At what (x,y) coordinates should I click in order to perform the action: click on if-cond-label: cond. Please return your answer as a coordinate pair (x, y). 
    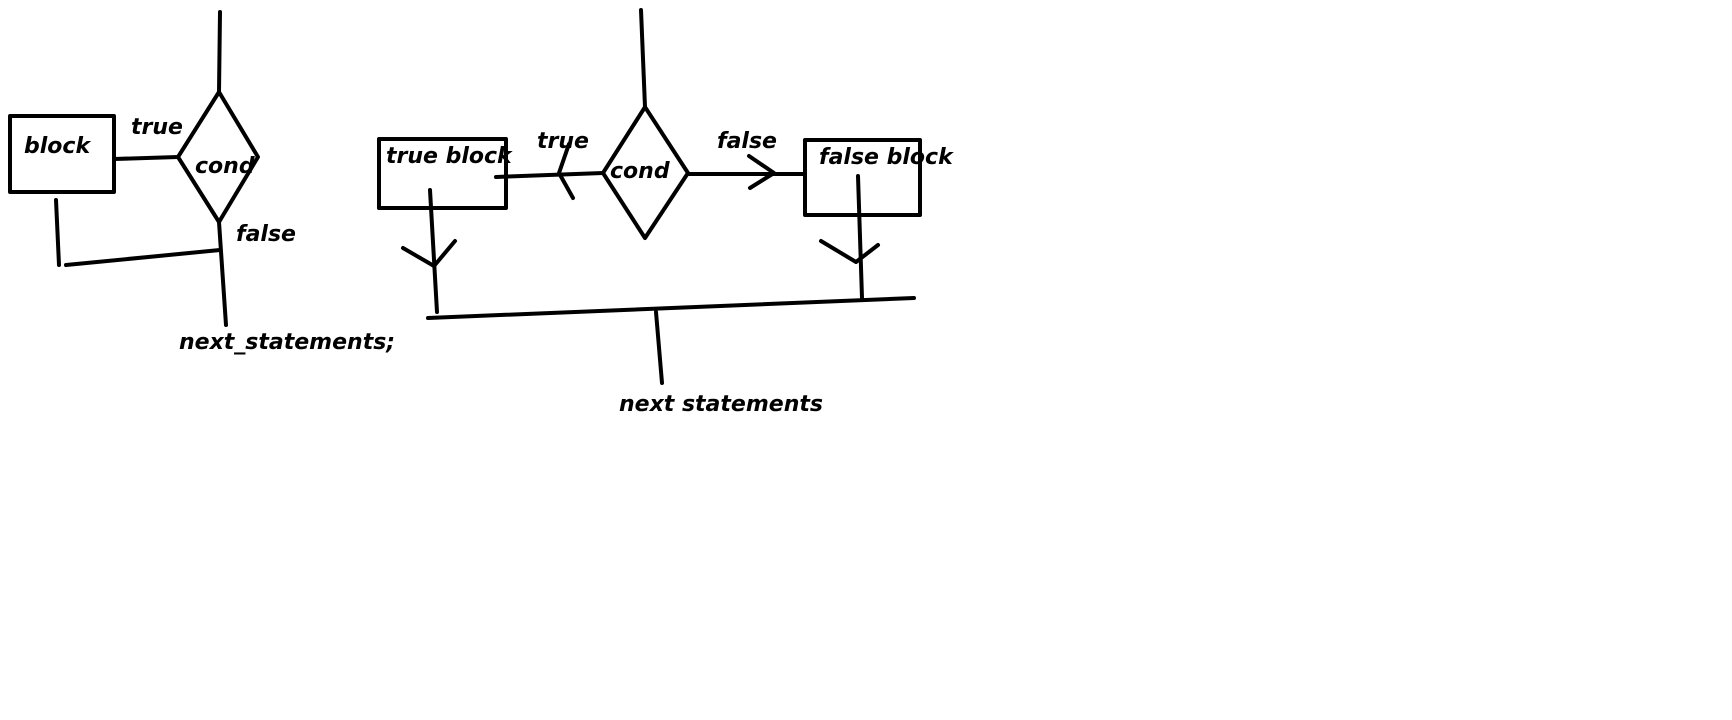
    Looking at the image, I should click on (225, 166).